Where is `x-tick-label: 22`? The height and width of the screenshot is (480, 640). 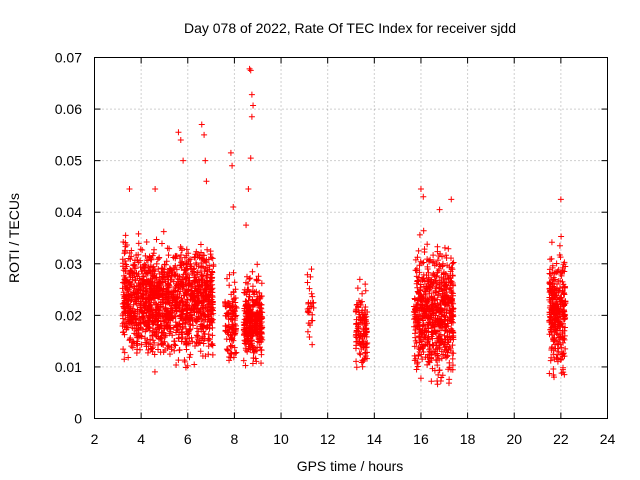
x-tick-label: 22 is located at coordinates (561, 439).